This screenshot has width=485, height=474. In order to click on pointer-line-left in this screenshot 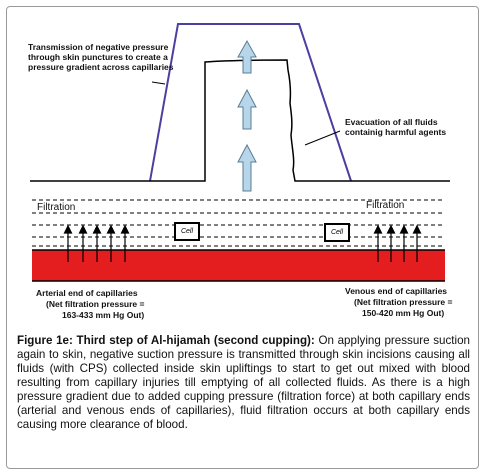, I will do `click(158, 83)`.